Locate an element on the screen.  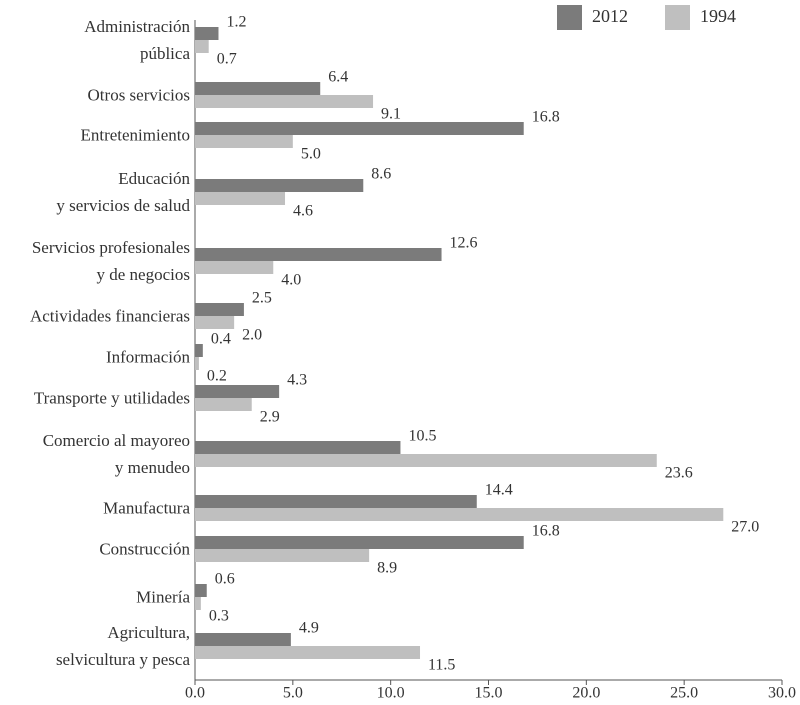
value-label: 0.7 is located at coordinates (227, 59).